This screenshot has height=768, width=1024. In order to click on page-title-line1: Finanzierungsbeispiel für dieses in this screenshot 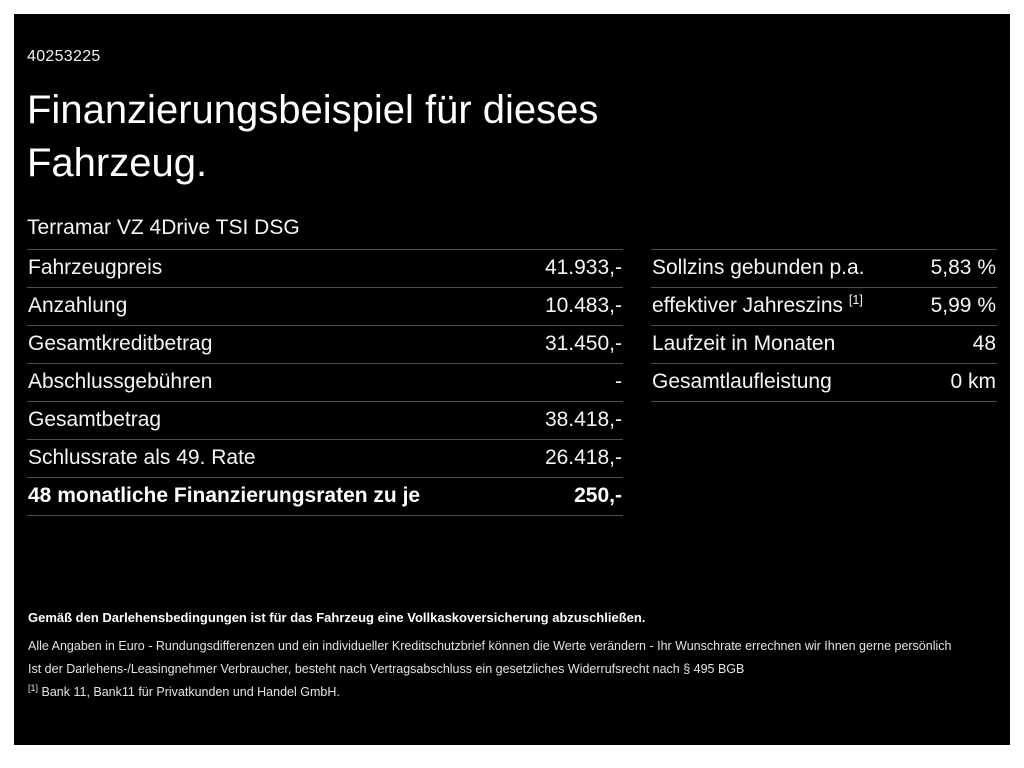, I will do `click(313, 110)`.